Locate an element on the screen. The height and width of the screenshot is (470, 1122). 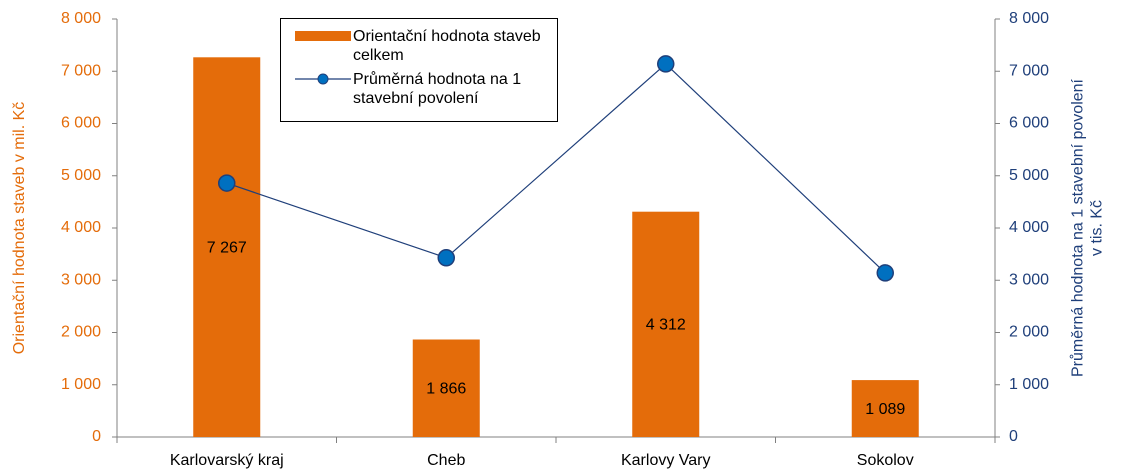
legend-swatches is located at coordinates (323, 58).